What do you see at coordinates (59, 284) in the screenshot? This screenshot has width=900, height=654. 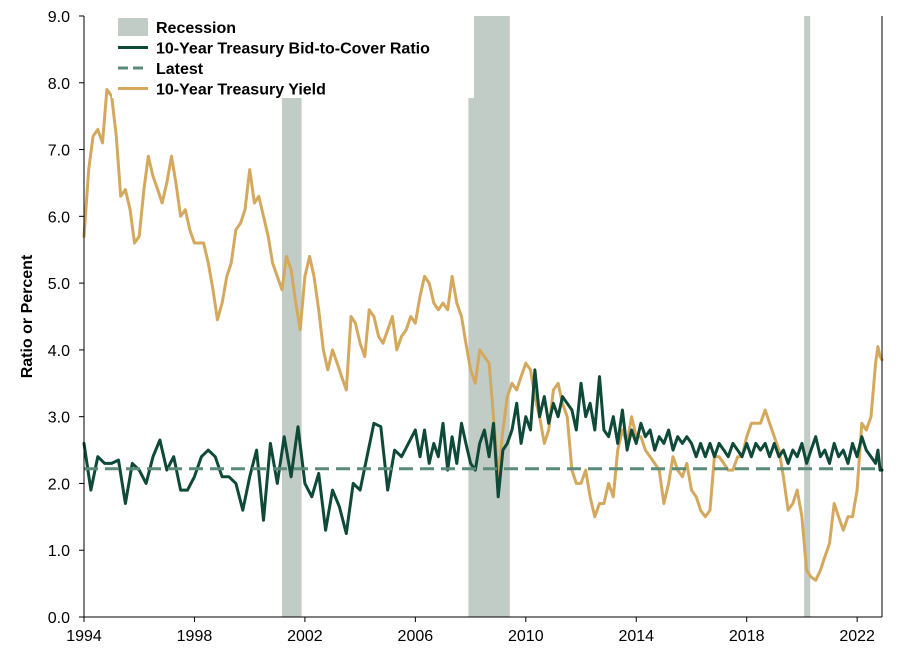 I see `y-tick-label: 5.0` at bounding box center [59, 284].